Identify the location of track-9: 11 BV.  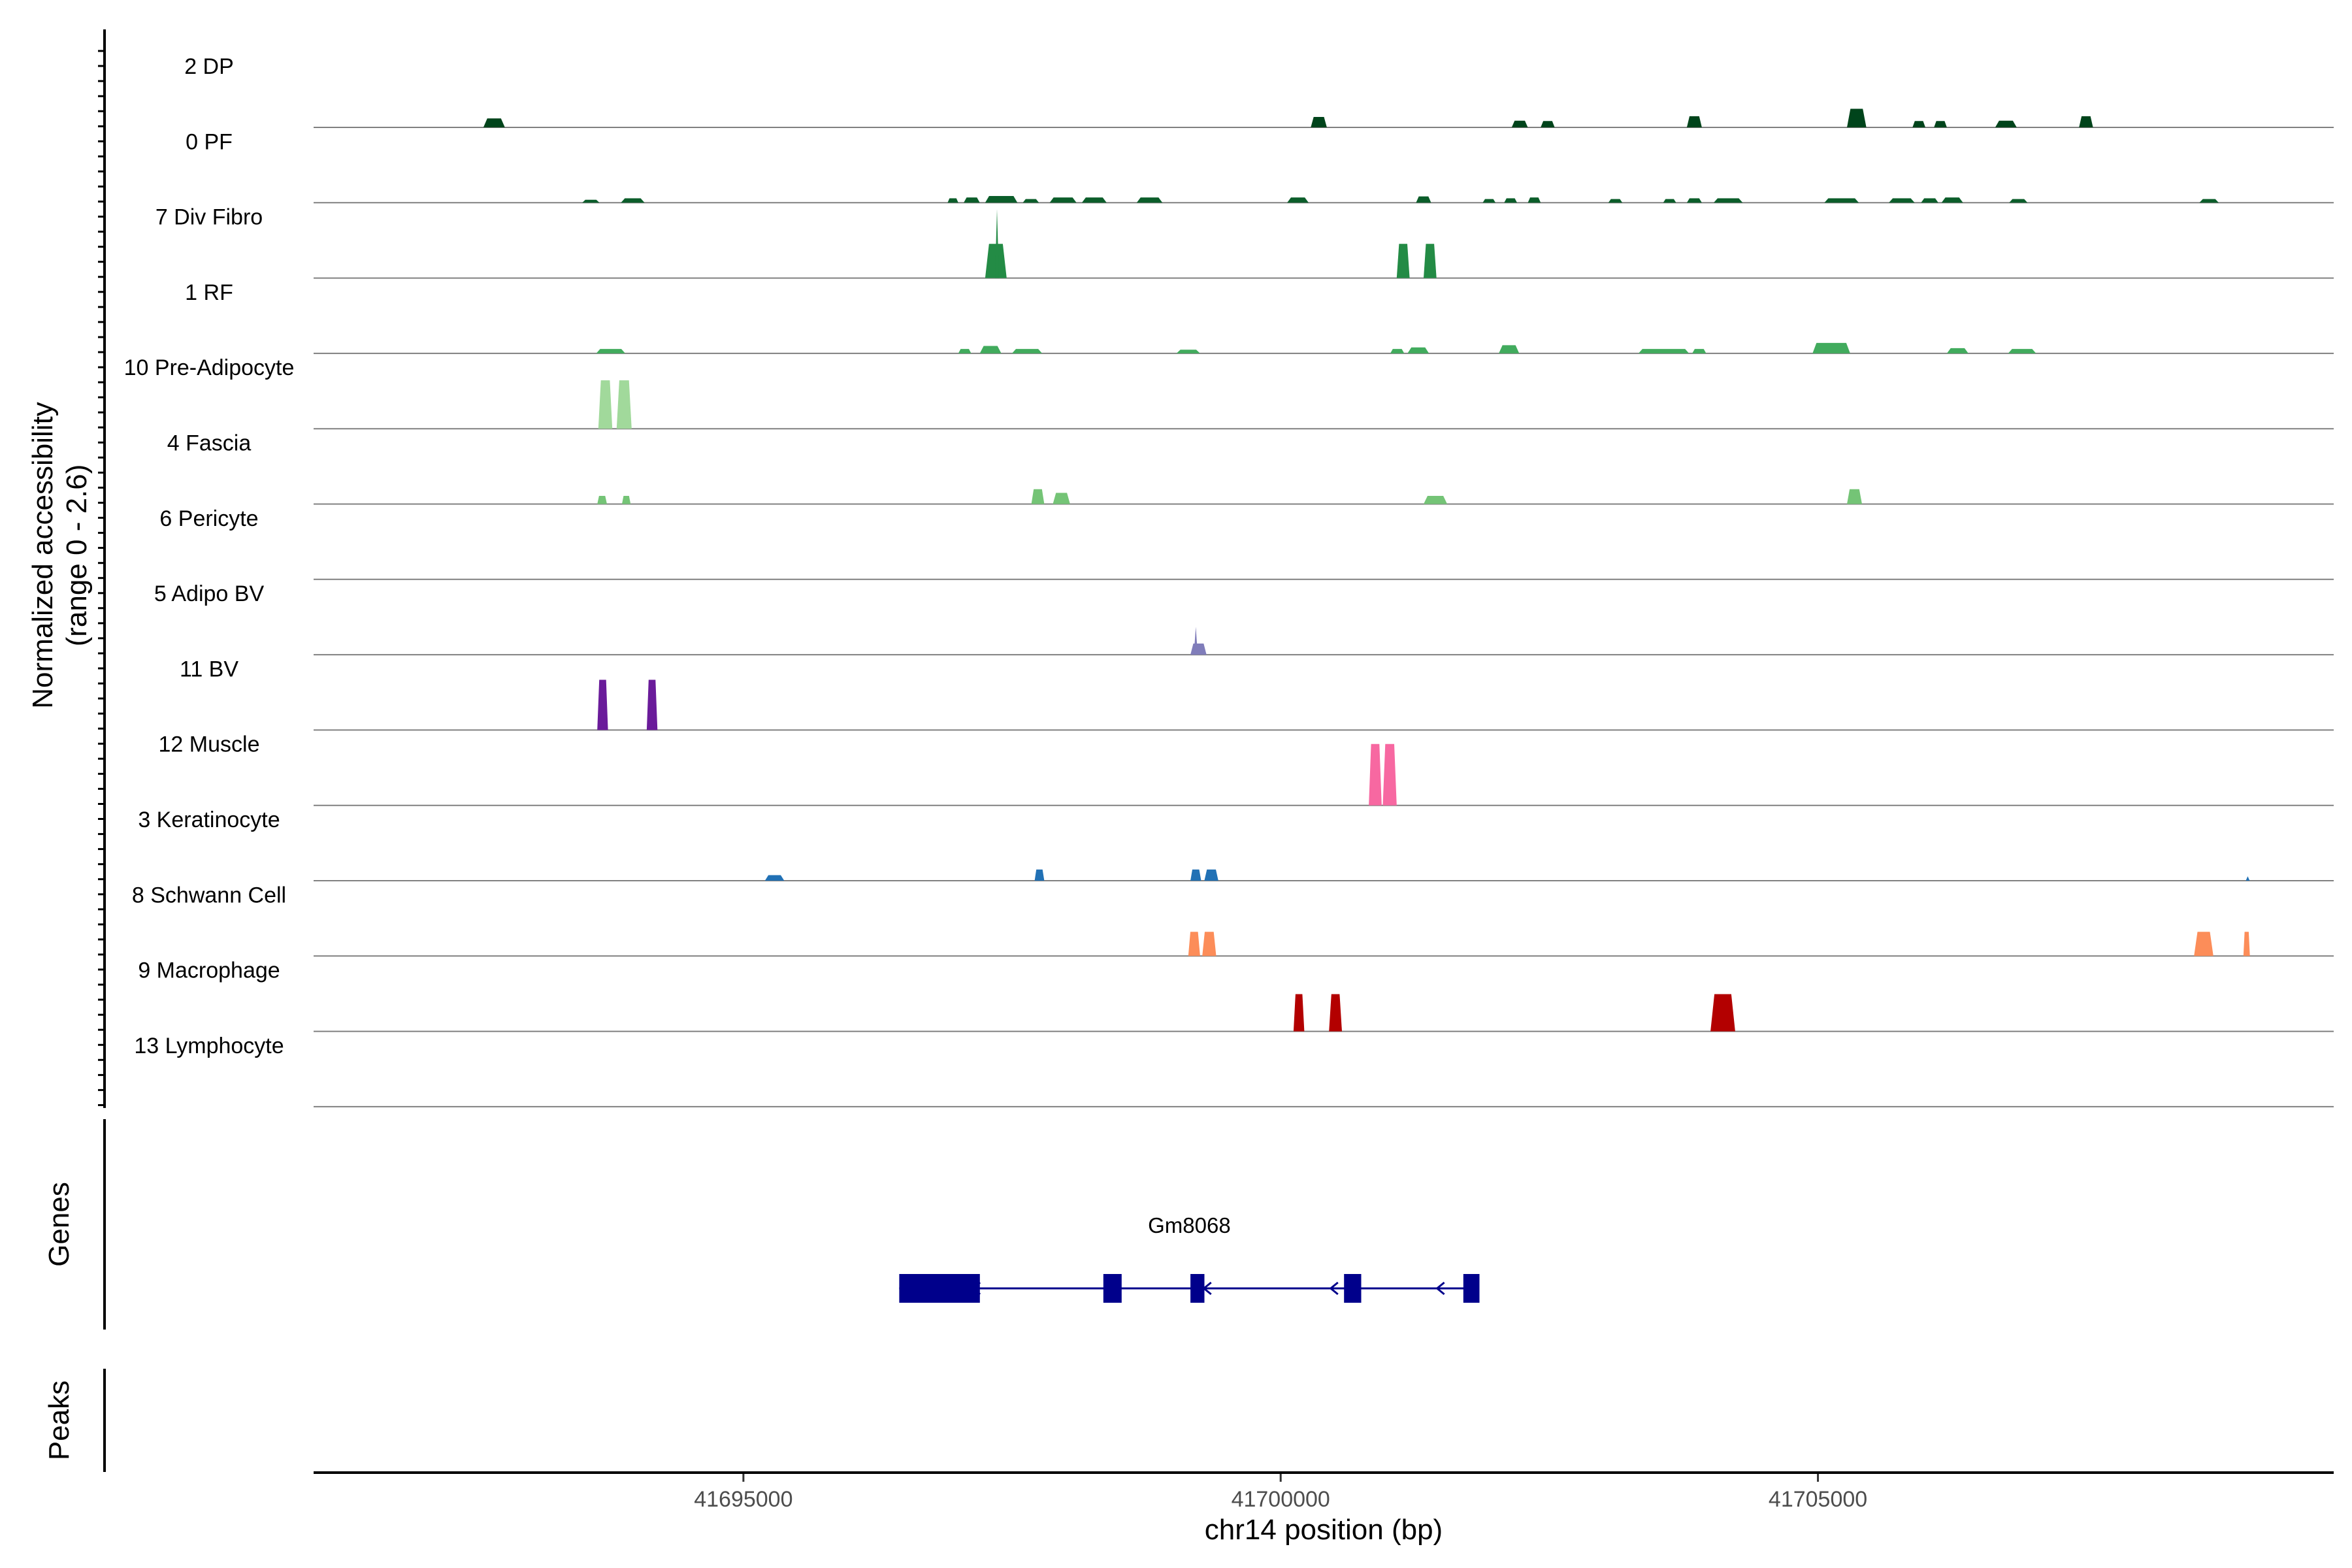
(1257, 694).